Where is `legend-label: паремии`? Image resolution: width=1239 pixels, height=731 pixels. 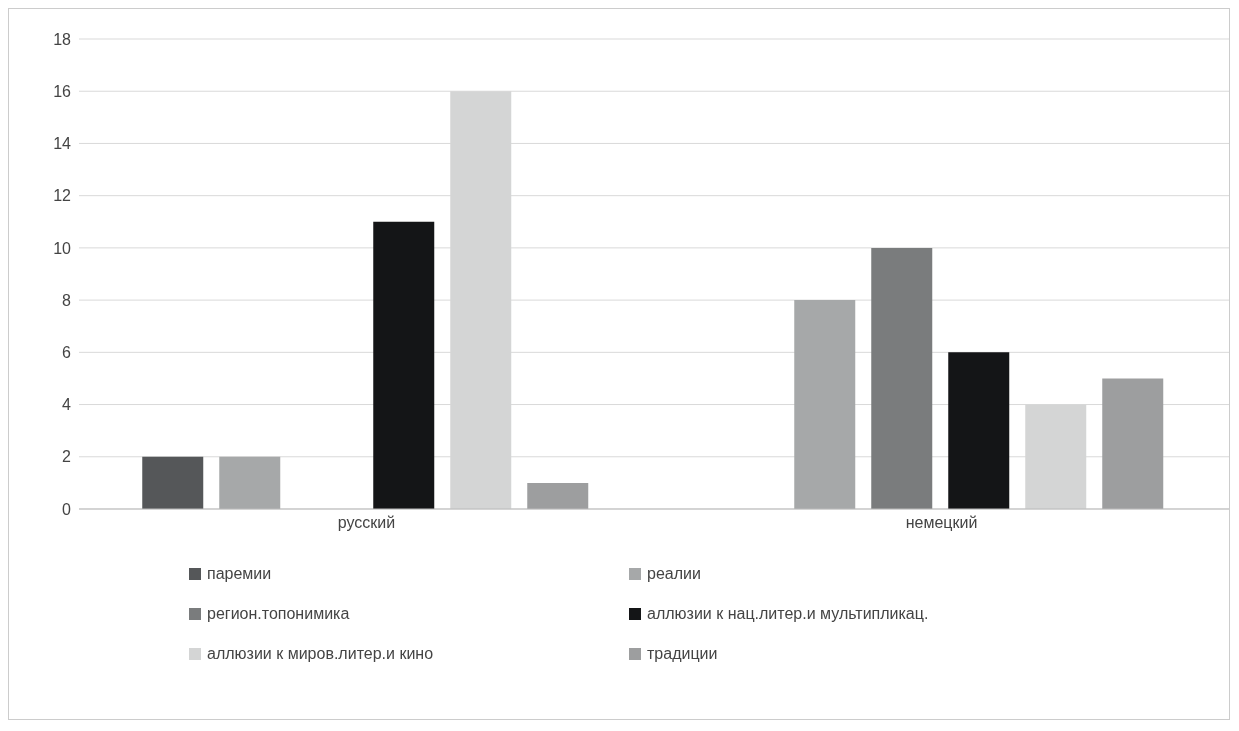
legend-label: паремии is located at coordinates (239, 574).